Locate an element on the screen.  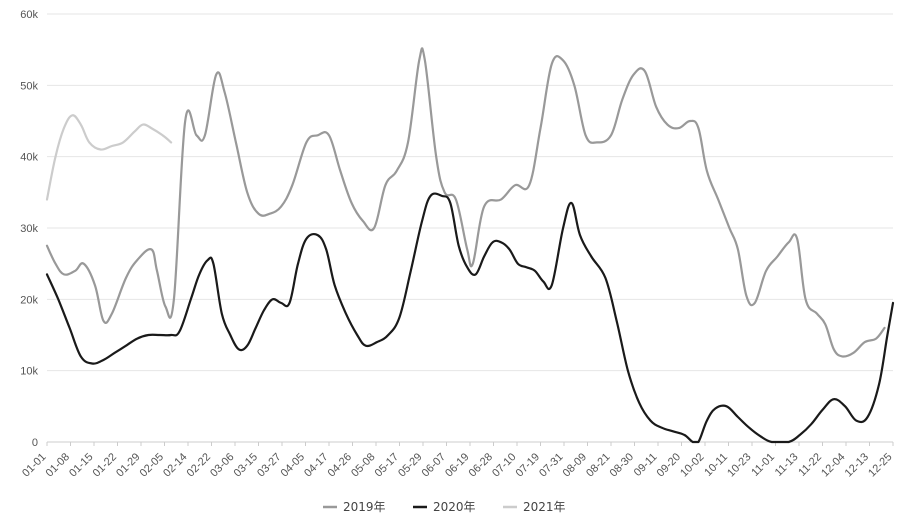
x-tick-label: 06-28 is located at coordinates (481, 465).